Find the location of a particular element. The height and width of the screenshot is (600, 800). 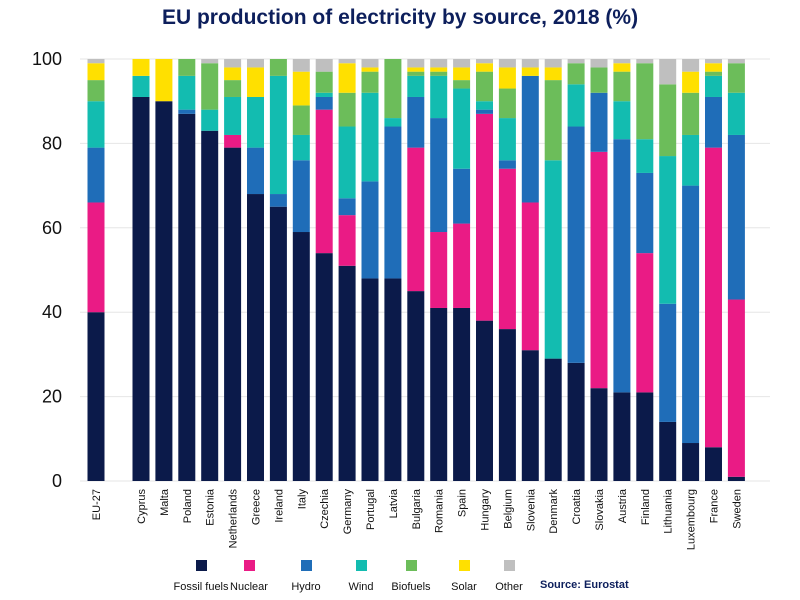

x-tick-label: Cyprus is located at coordinates (142, 506).